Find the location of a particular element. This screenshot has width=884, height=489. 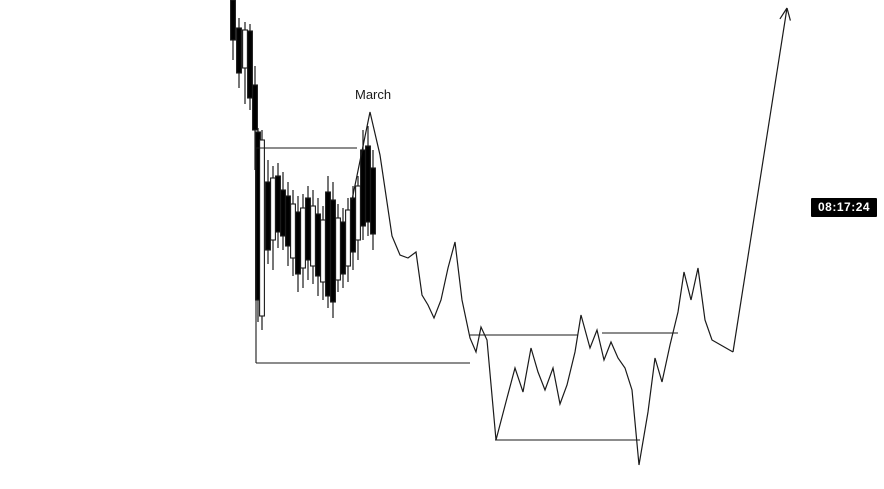

month-label-march: March is located at coordinates (373, 94).